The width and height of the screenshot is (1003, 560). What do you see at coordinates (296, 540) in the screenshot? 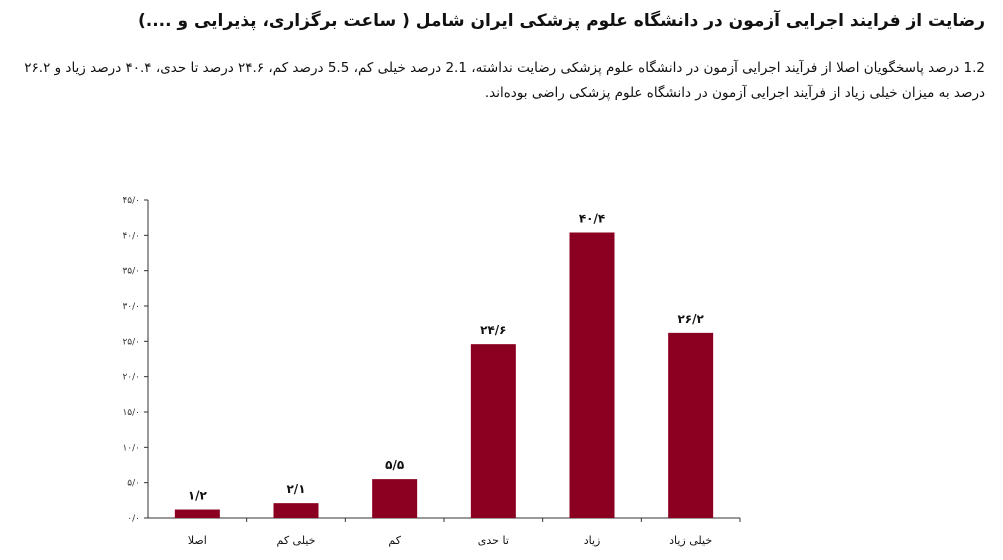
I see `x-category-label: خیلی کم` at bounding box center [296, 540].